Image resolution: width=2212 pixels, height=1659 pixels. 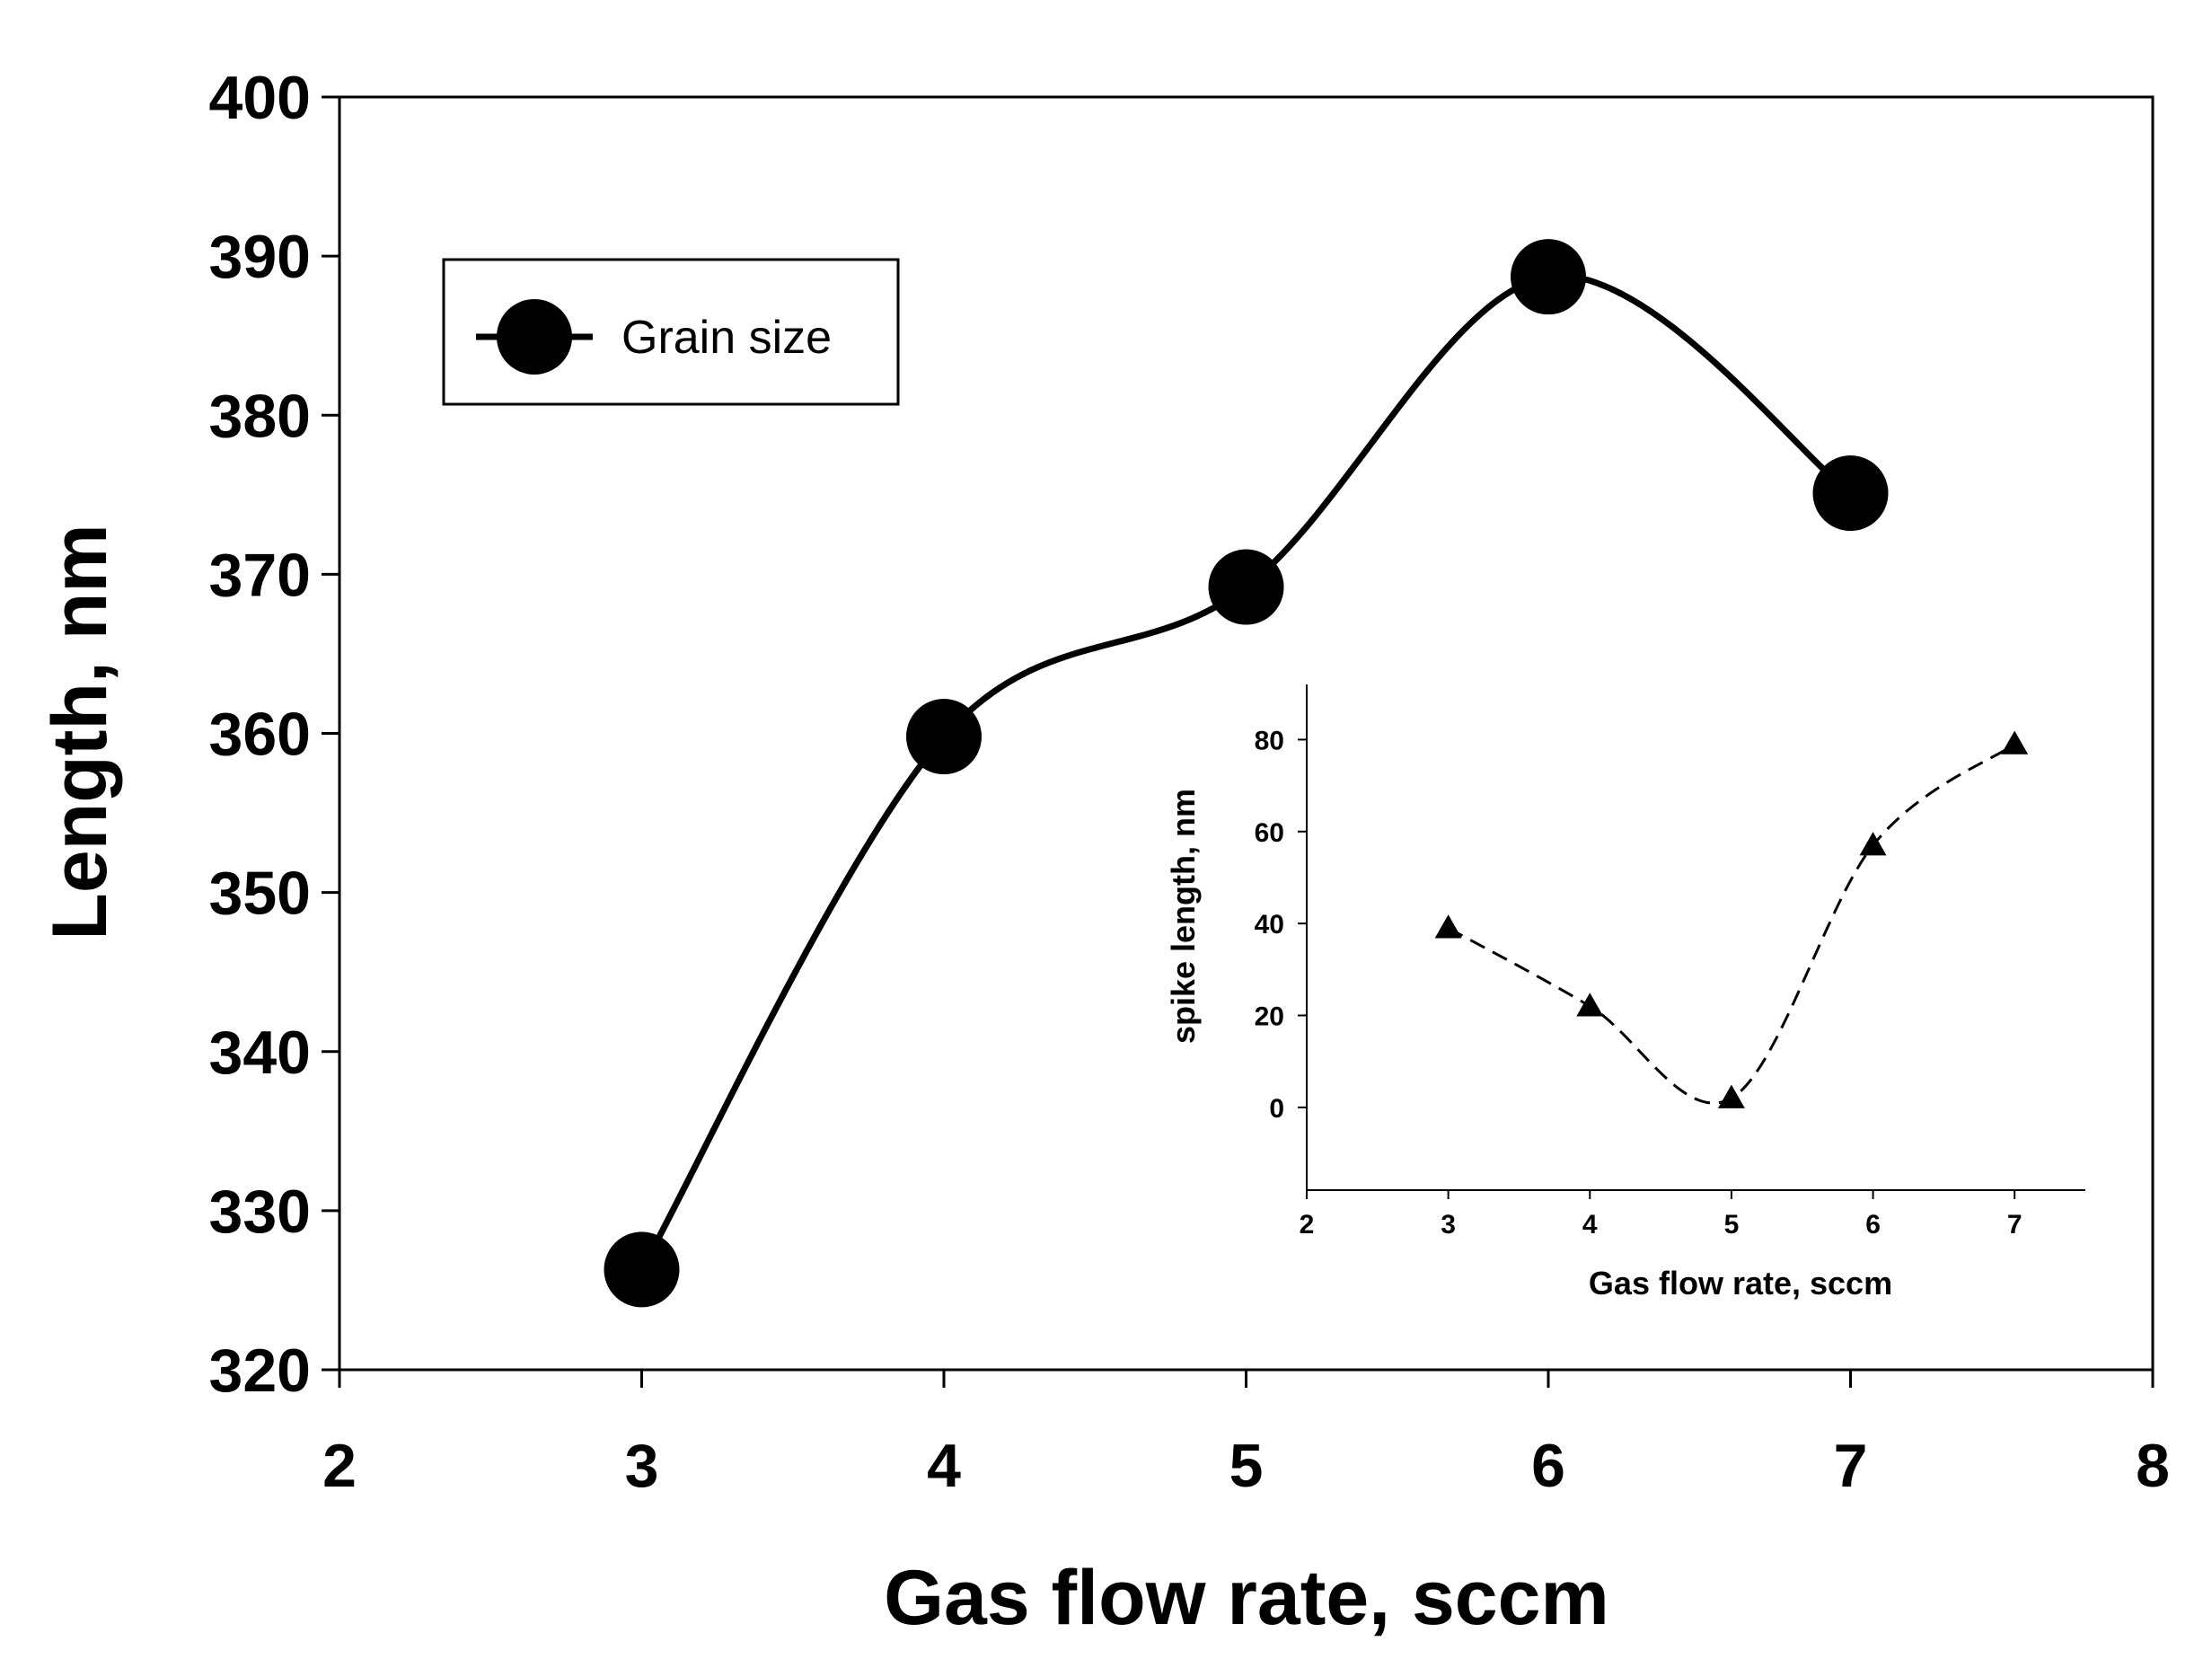 What do you see at coordinates (260, 894) in the screenshot?
I see `y-tick-label: 350` at bounding box center [260, 894].